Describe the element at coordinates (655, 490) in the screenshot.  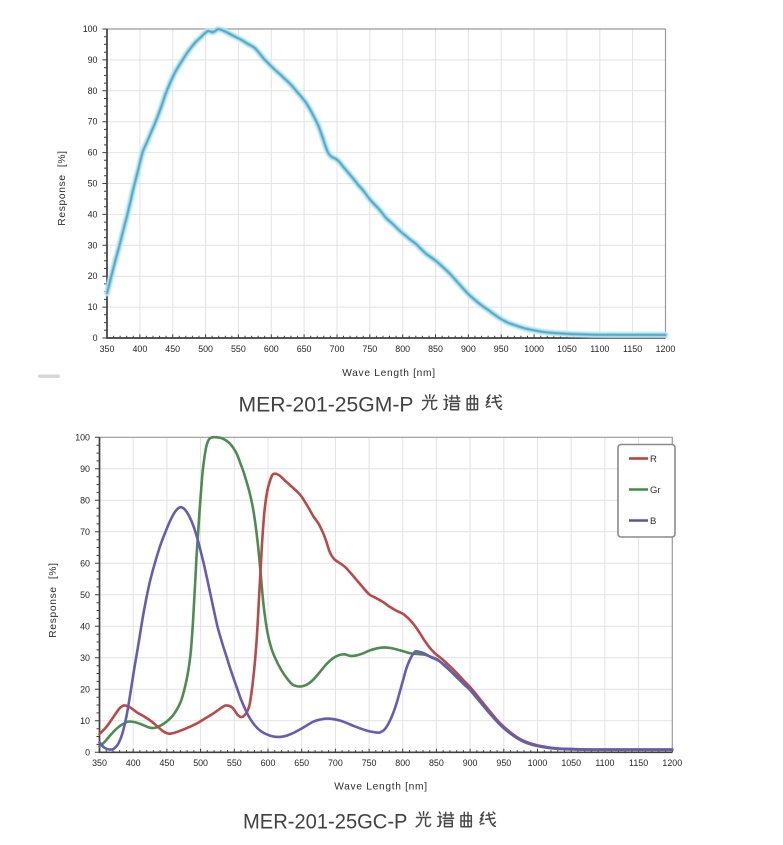
I see `svg-text: Gr` at that location.